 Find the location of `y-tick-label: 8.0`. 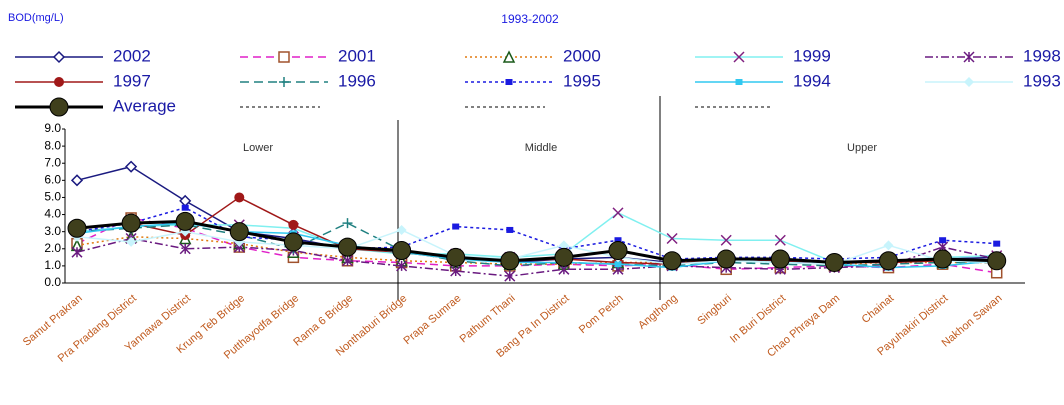

y-tick-label: 8.0 is located at coordinates (52, 145).